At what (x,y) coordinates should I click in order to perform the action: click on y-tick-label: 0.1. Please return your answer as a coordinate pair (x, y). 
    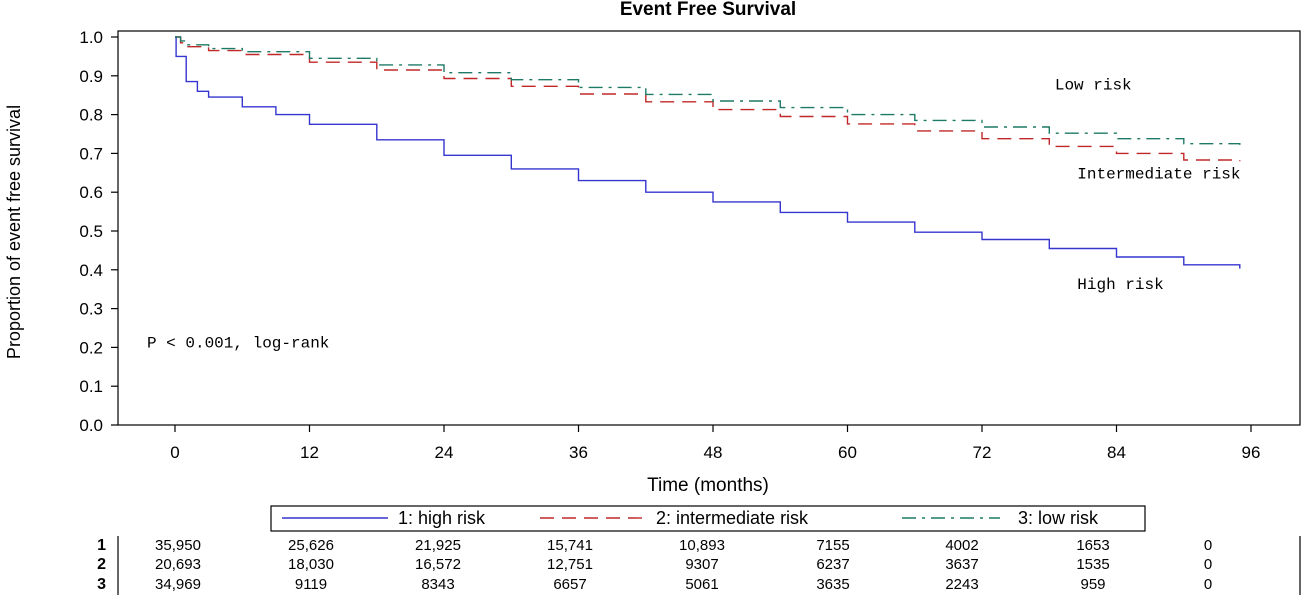
    Looking at the image, I should click on (91, 386).